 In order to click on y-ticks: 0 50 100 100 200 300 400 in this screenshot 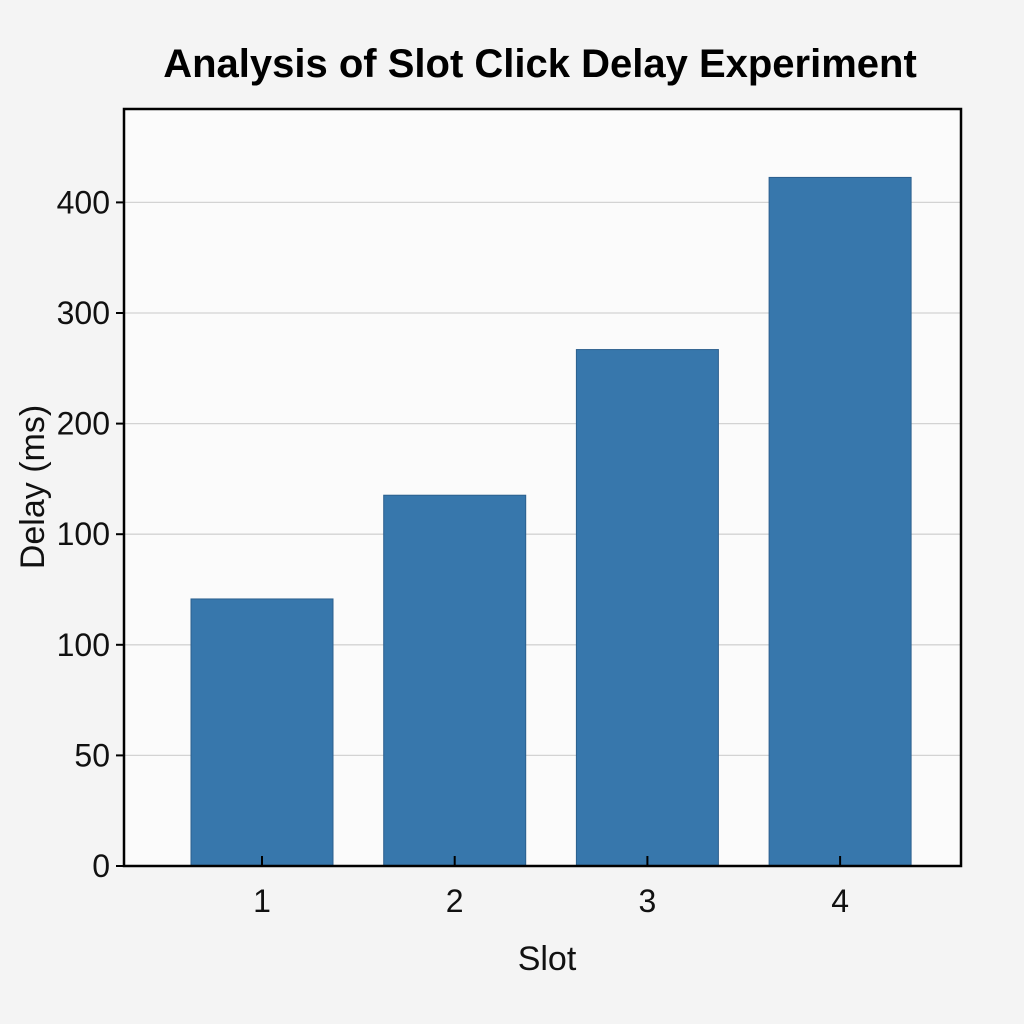, I will do `click(90, 534)`.